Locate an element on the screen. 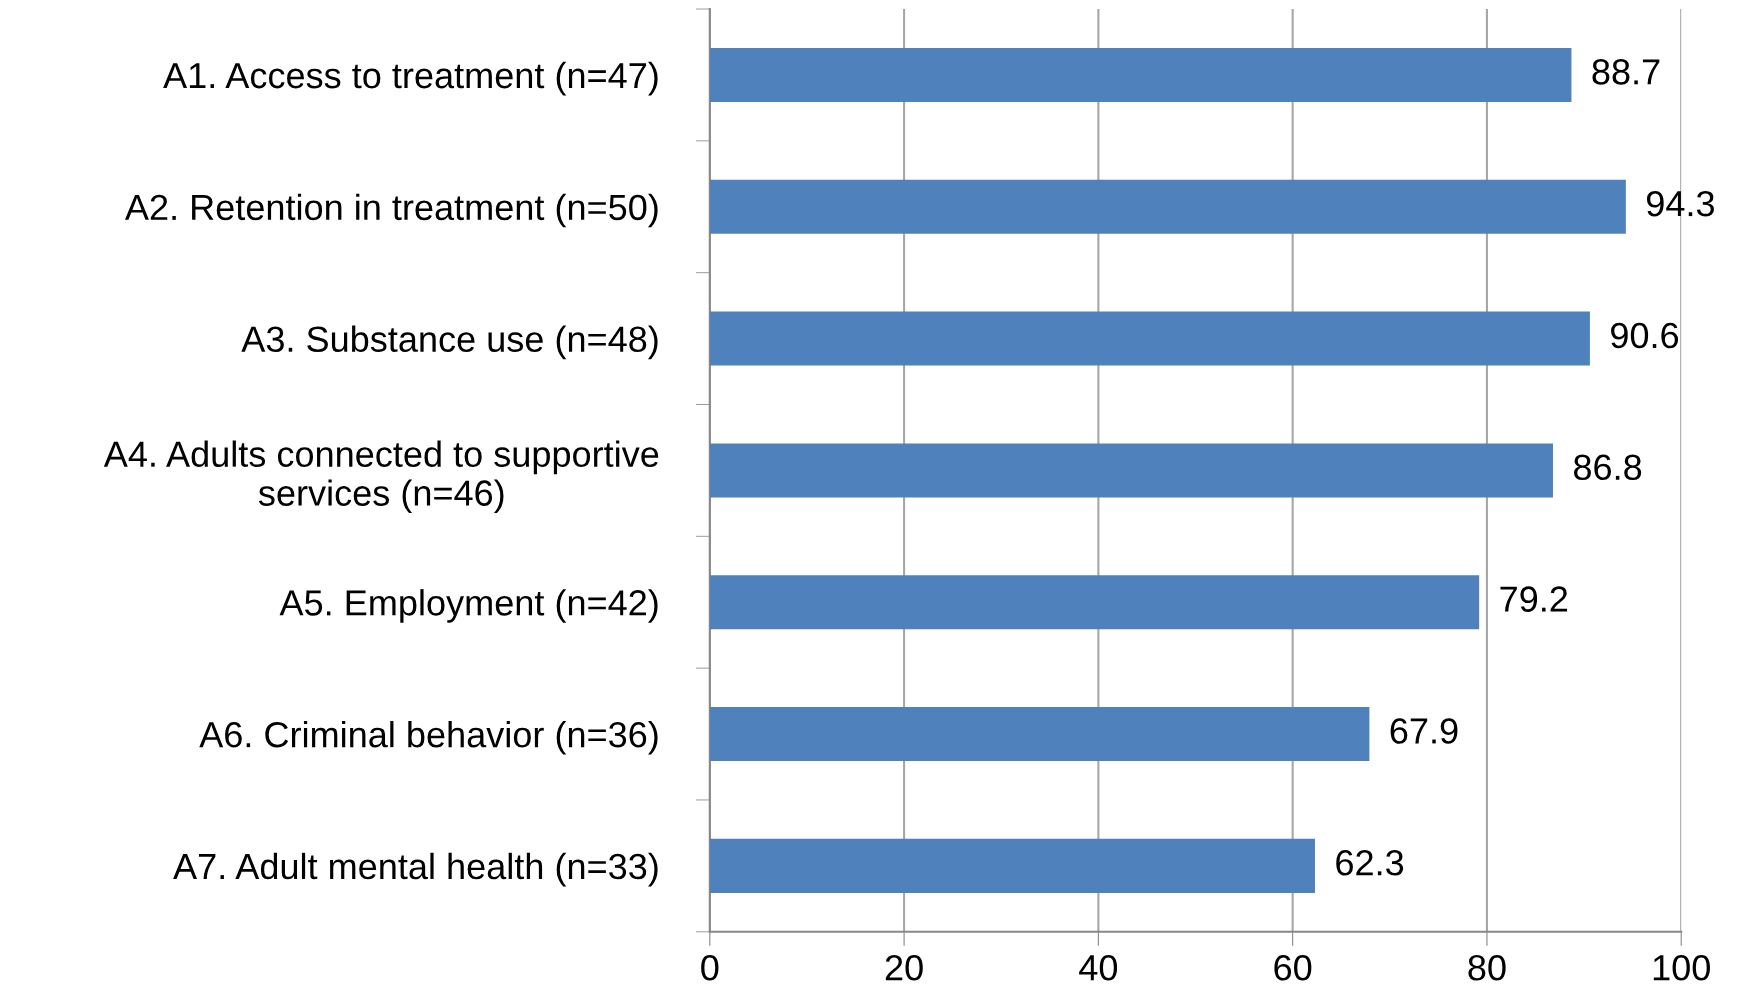 The image size is (1744, 1003). y-tick-label: A4. Adults connected to supportive services (n=46) is located at coordinates (381, 477).